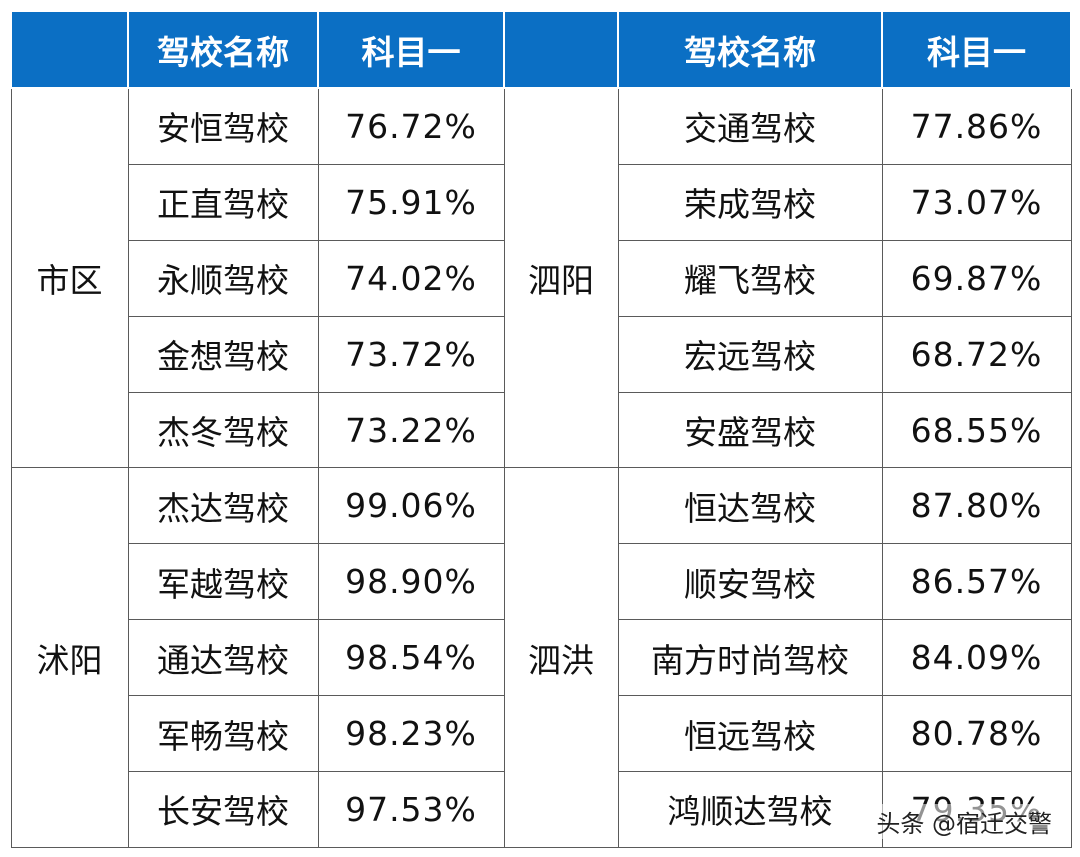 The height and width of the screenshot is (857, 1080). Describe the element at coordinates (223, 430) in the screenshot. I see `school-name-cell: 杰冬驾校` at that location.